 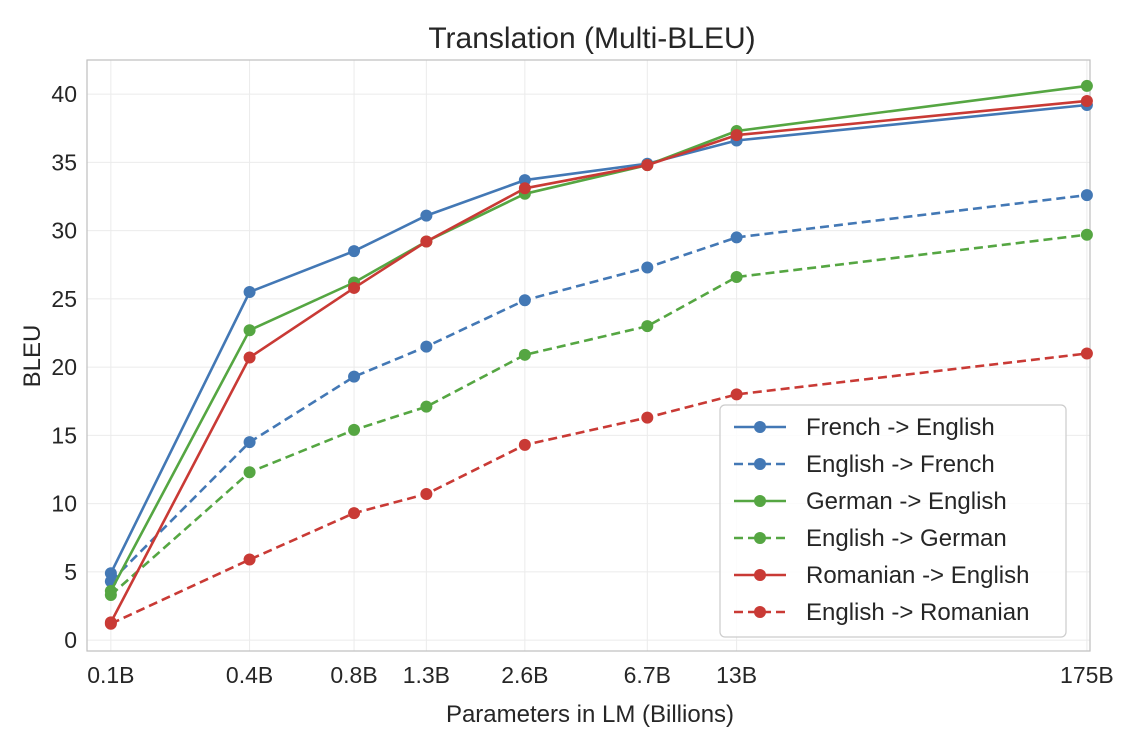 What do you see at coordinates (917, 575) in the screenshot?
I see `legend-label: Romanian -> English` at bounding box center [917, 575].